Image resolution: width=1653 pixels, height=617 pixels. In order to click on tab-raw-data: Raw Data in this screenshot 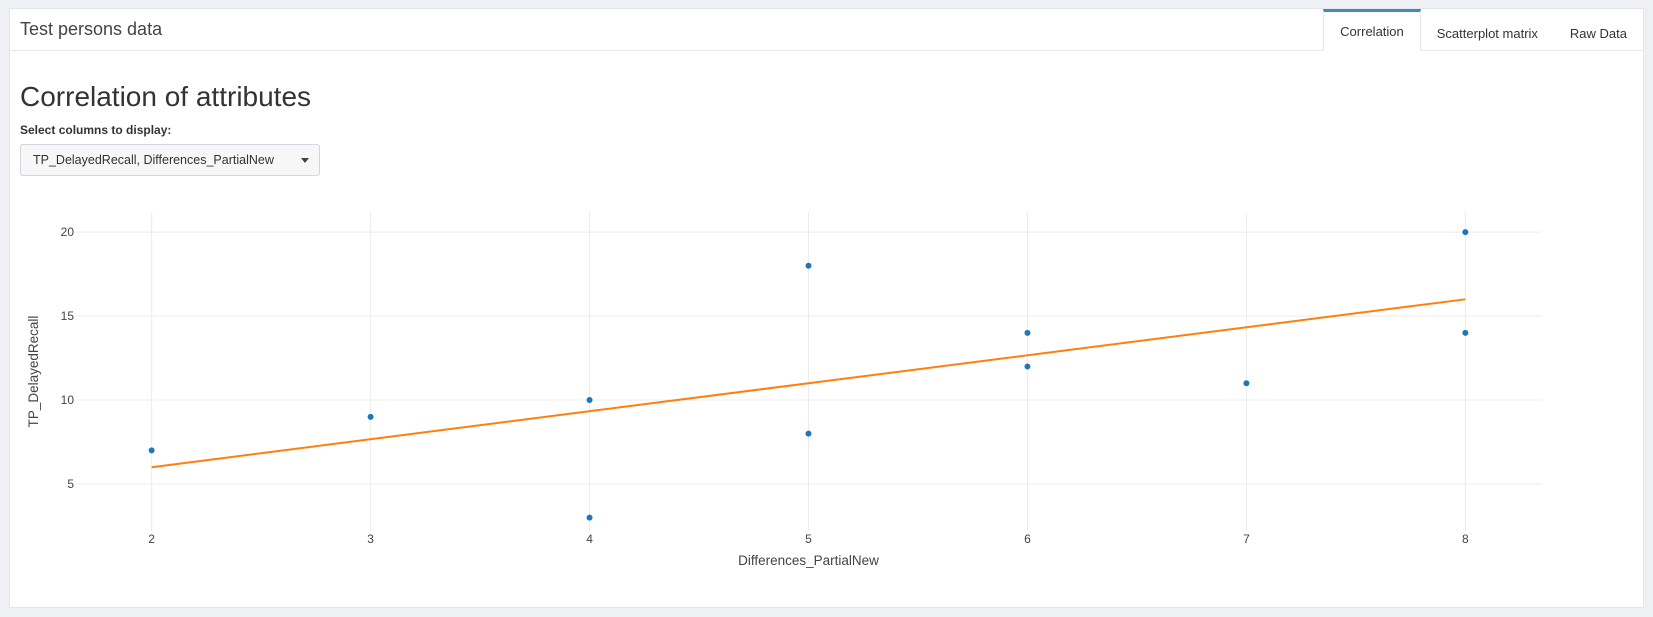, I will do `click(1598, 33)`.